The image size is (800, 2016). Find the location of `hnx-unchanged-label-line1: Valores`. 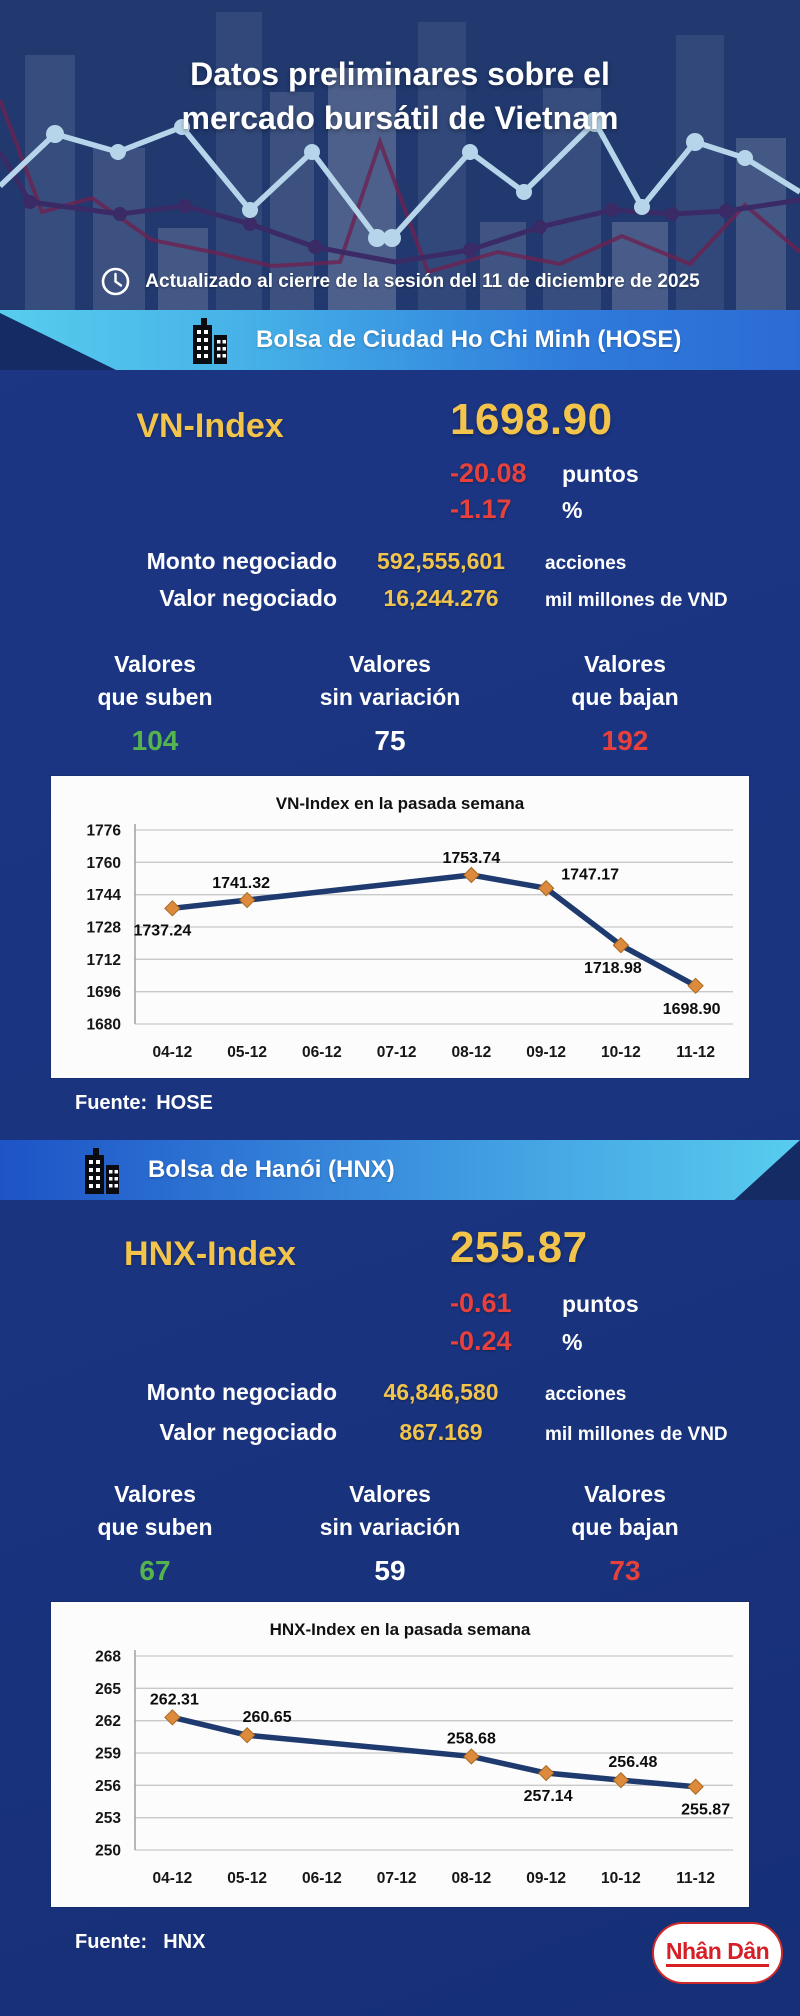

hnx-unchanged-label-line1: Valores is located at coordinates (390, 1494).